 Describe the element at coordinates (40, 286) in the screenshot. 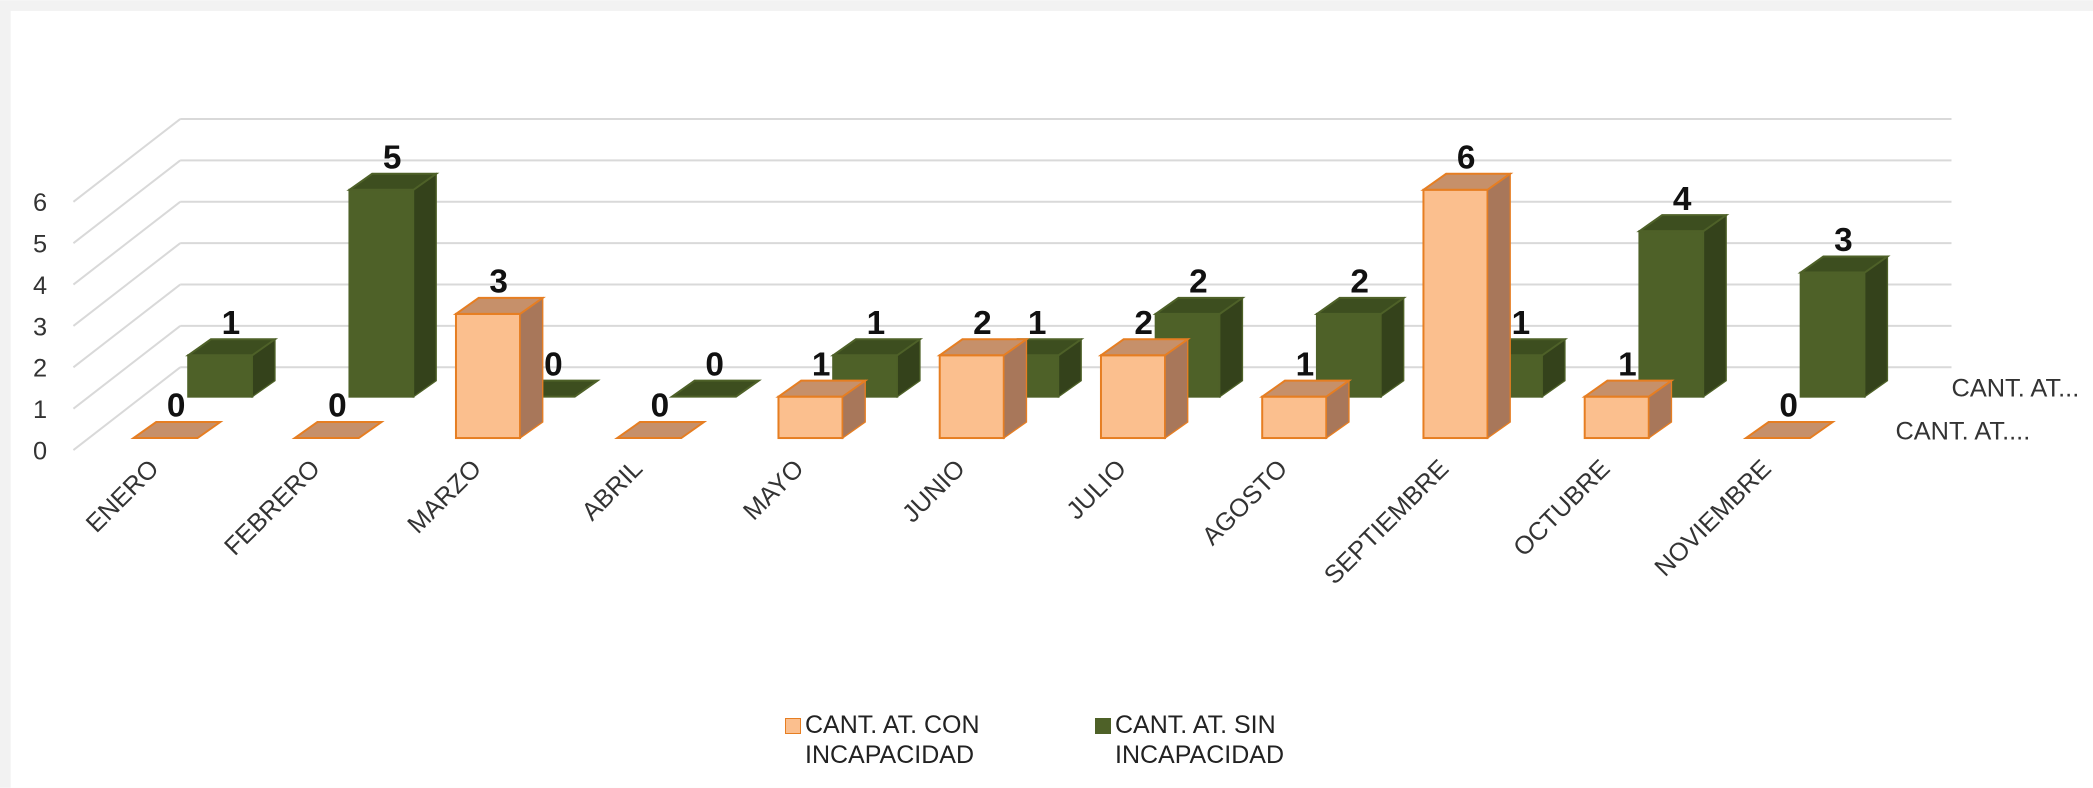

I see `y-tick-label: 4` at that location.